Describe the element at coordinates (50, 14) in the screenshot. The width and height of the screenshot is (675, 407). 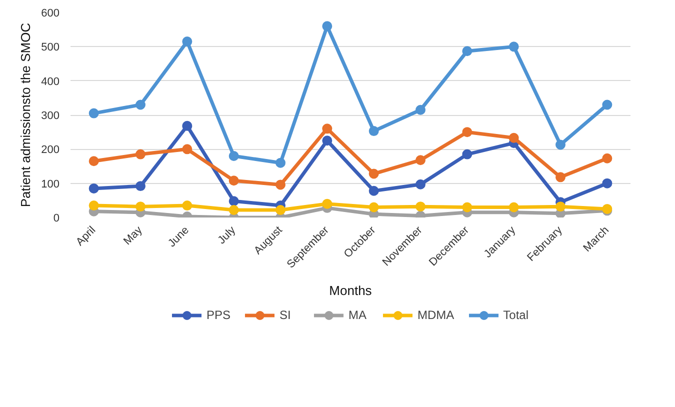
I see `y-tick-label: 600` at that location.